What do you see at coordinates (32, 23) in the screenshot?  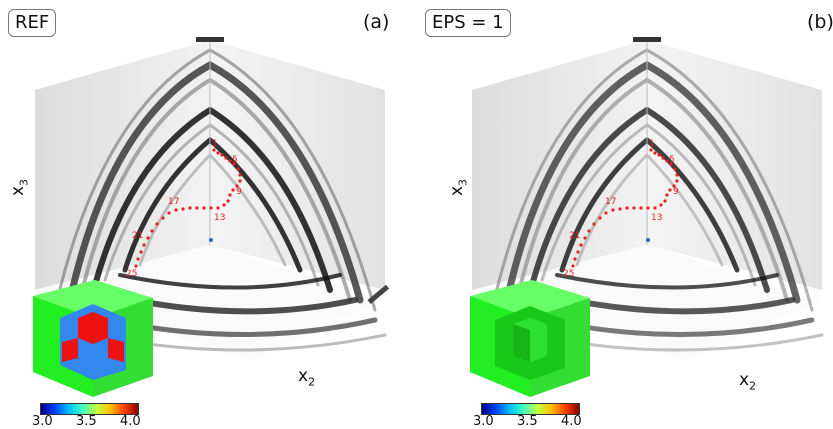 I see `panel-tag: REF` at bounding box center [32, 23].